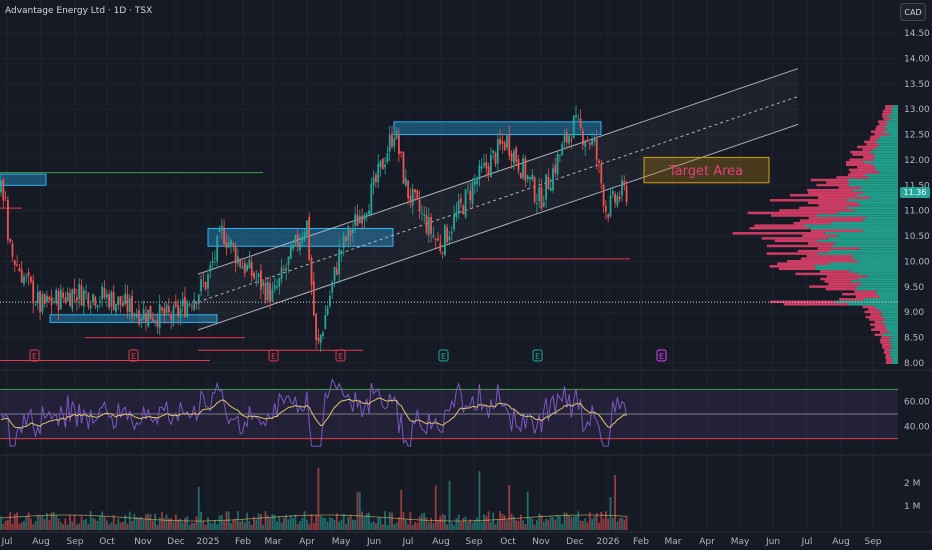 The height and width of the screenshot is (550, 932). Describe the element at coordinates (133, 355) in the screenshot. I see `earnings-marker` at that location.